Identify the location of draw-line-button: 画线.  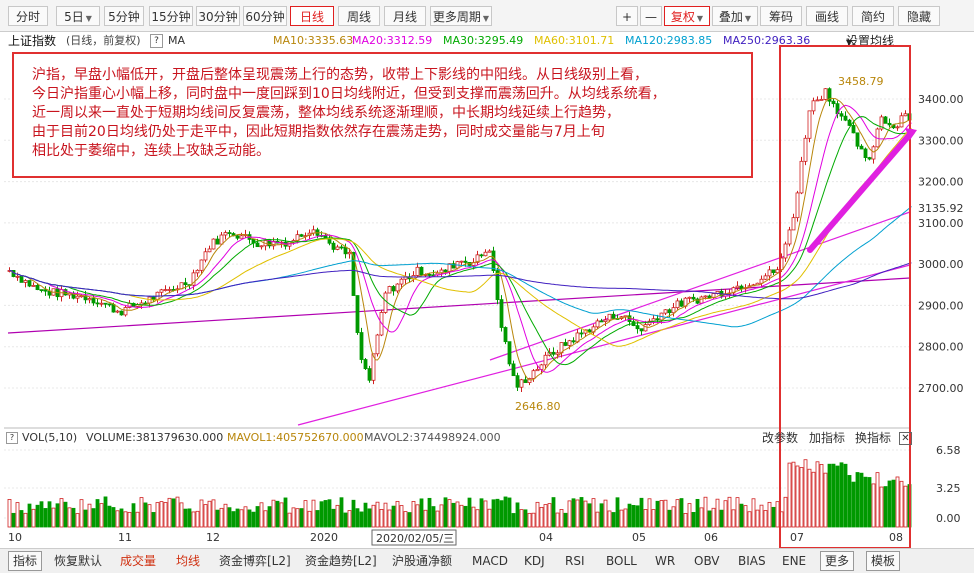
(827, 16).